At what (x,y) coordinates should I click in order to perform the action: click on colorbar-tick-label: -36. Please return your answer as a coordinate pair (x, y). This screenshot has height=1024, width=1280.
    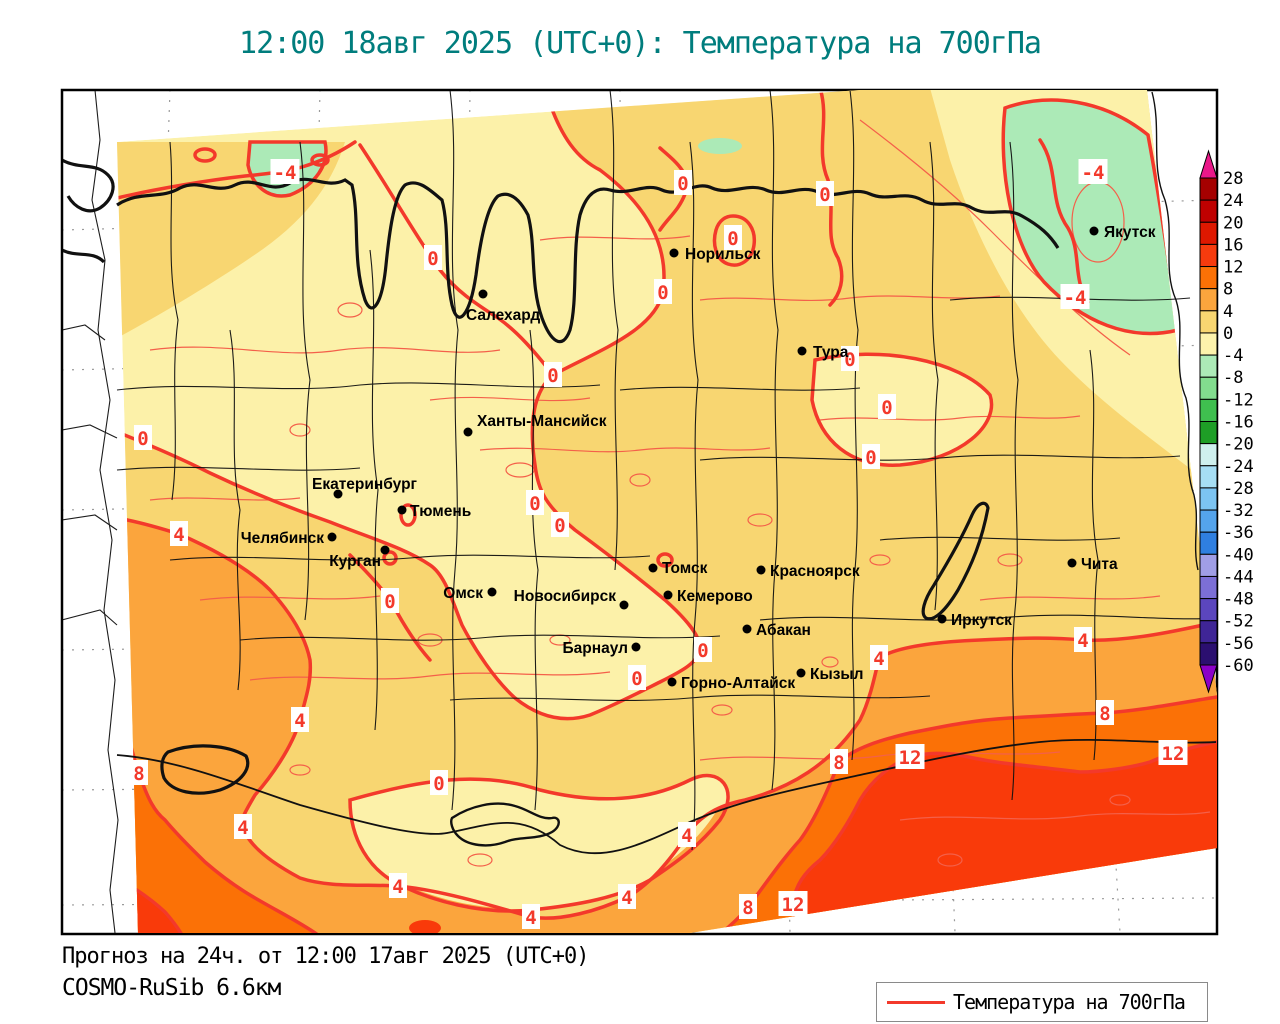
    Looking at the image, I should click on (1238, 533).